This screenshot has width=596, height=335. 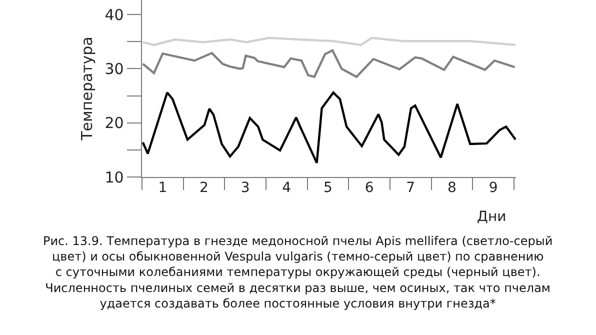 What do you see at coordinates (114, 15) in the screenshot?
I see `y-tick-label: 40` at bounding box center [114, 15].